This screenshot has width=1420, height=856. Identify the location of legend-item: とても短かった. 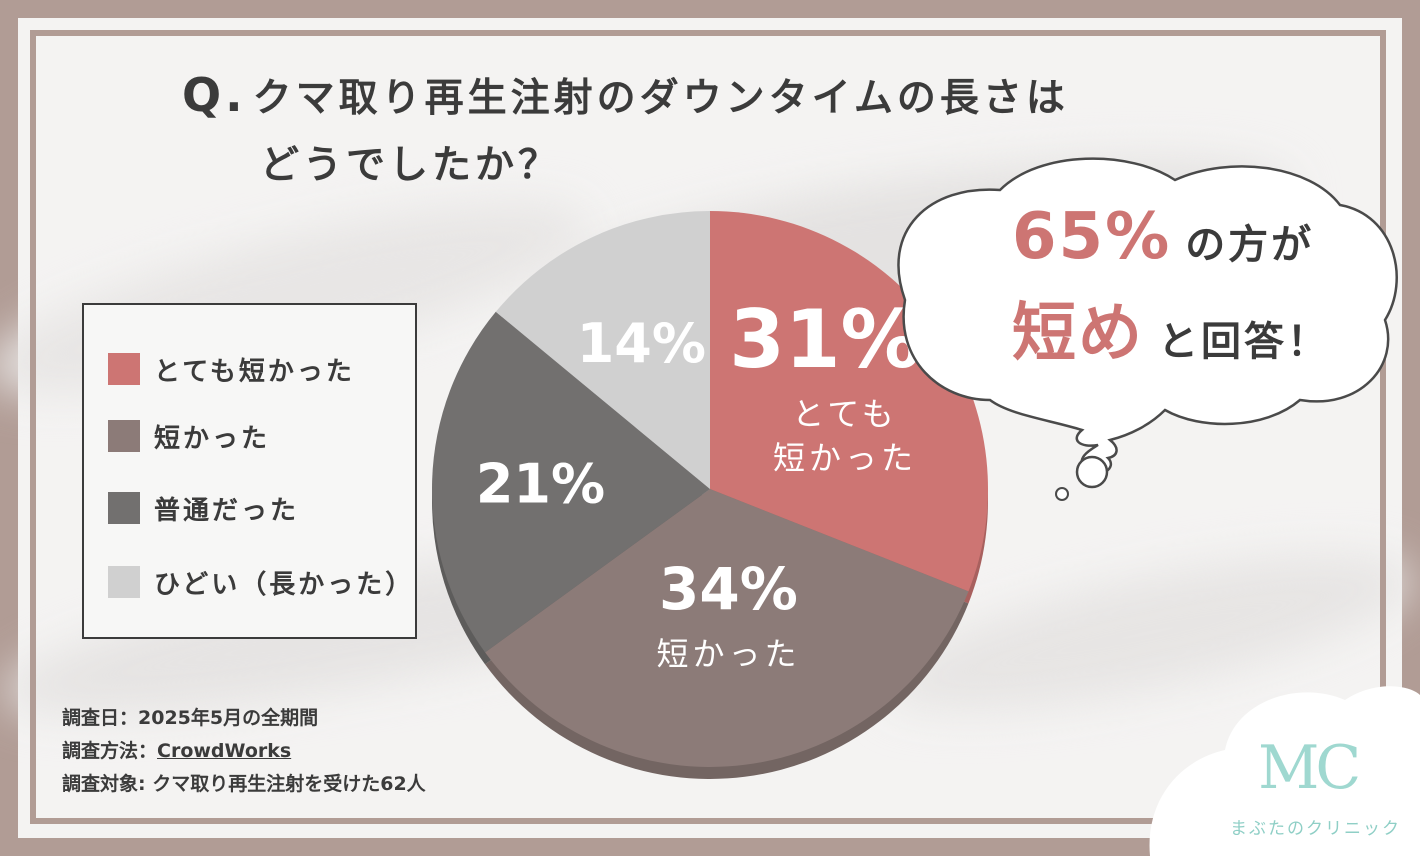
(231, 369).